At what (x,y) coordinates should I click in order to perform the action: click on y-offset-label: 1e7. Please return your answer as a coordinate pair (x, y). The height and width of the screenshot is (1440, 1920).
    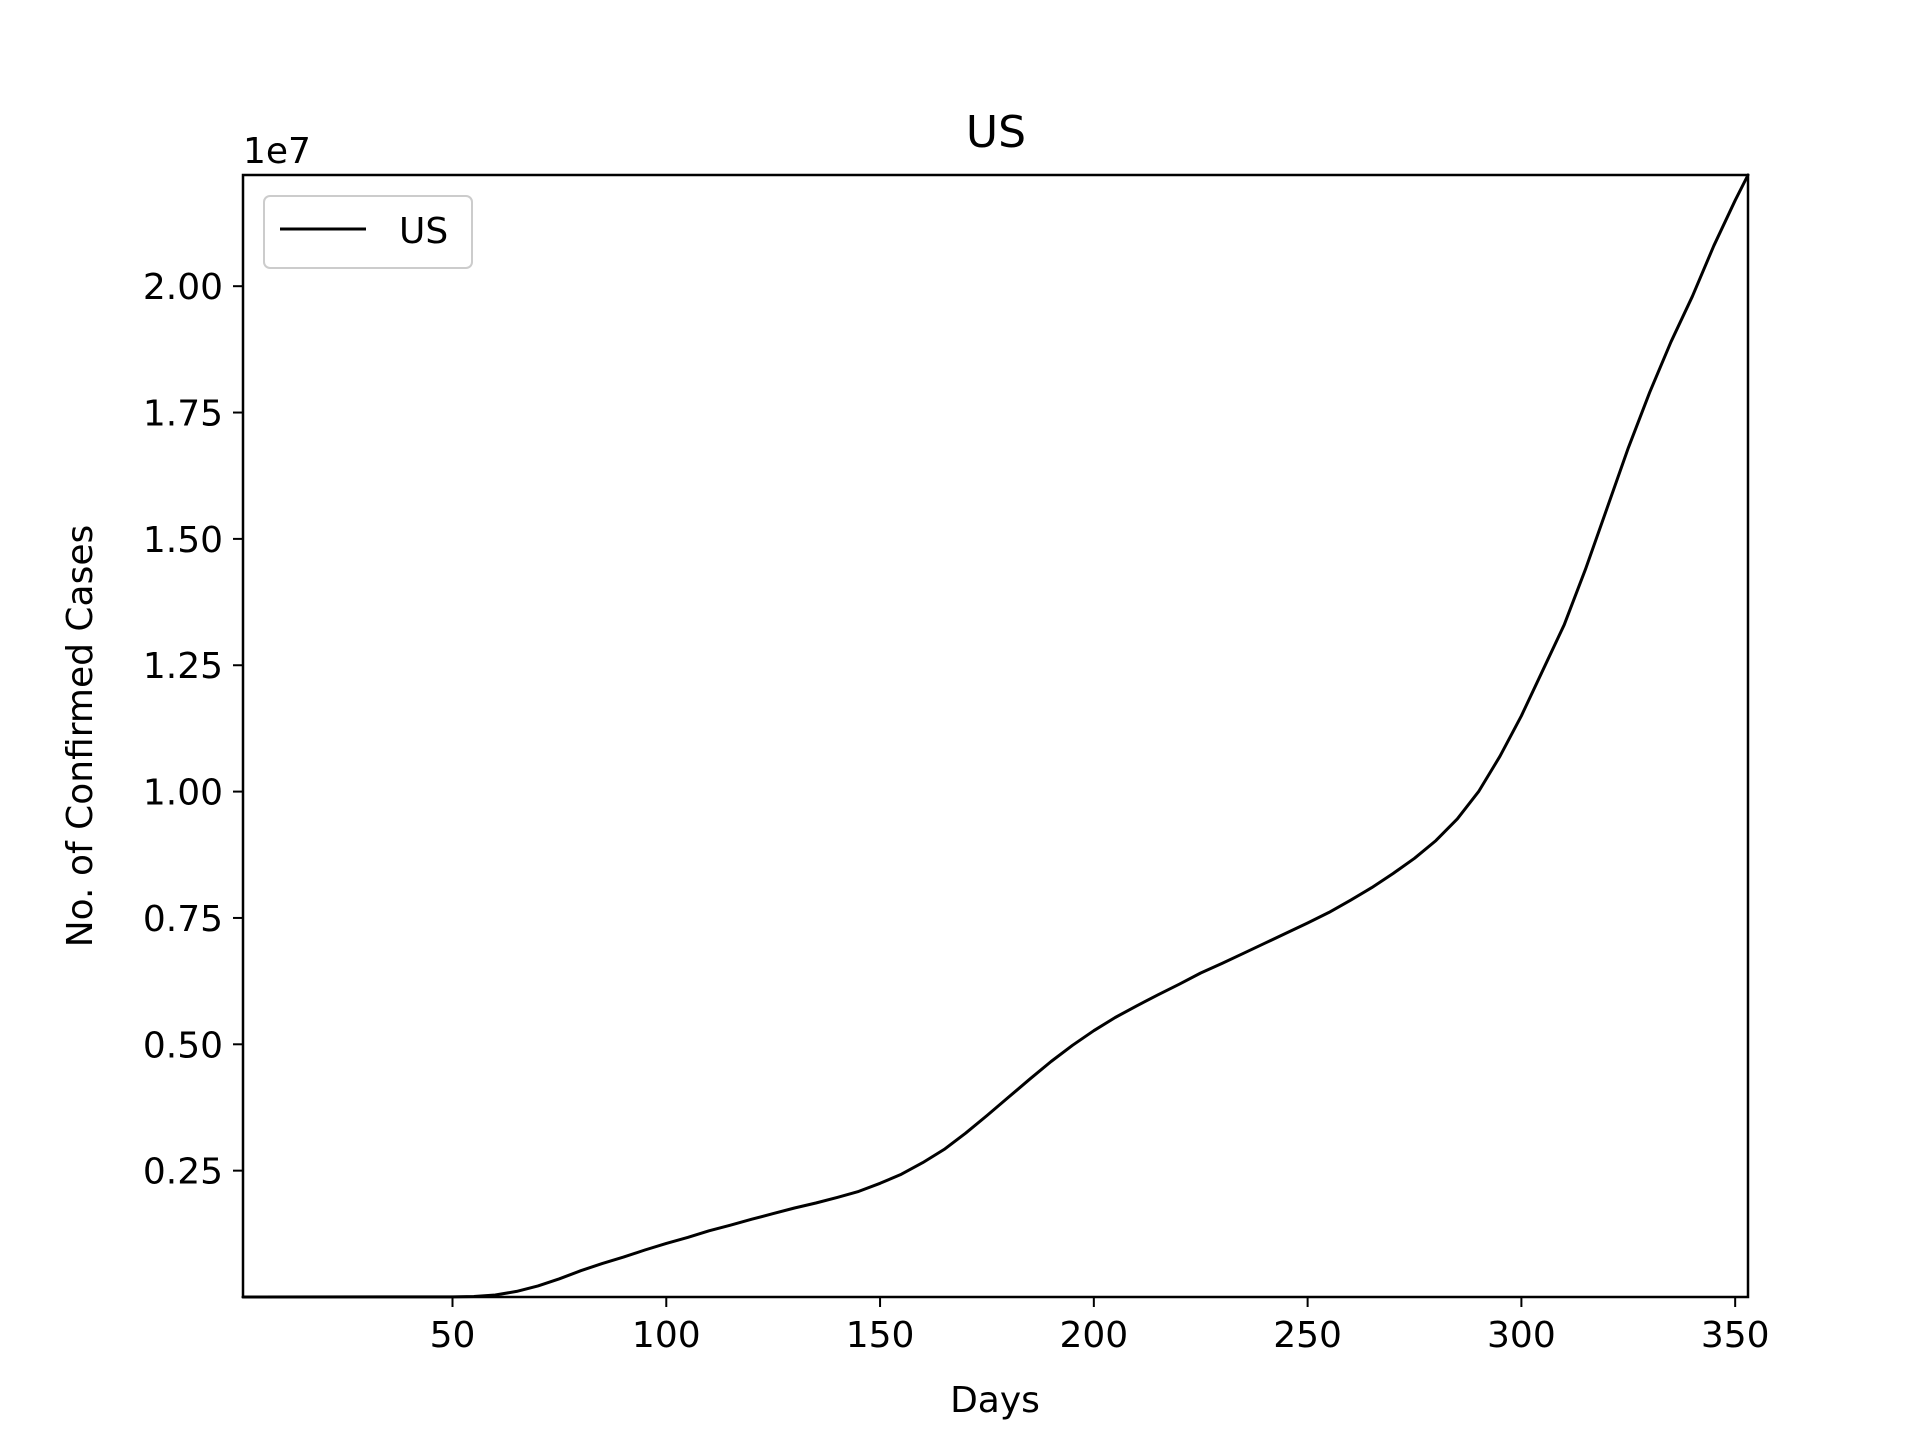
    Looking at the image, I should click on (277, 151).